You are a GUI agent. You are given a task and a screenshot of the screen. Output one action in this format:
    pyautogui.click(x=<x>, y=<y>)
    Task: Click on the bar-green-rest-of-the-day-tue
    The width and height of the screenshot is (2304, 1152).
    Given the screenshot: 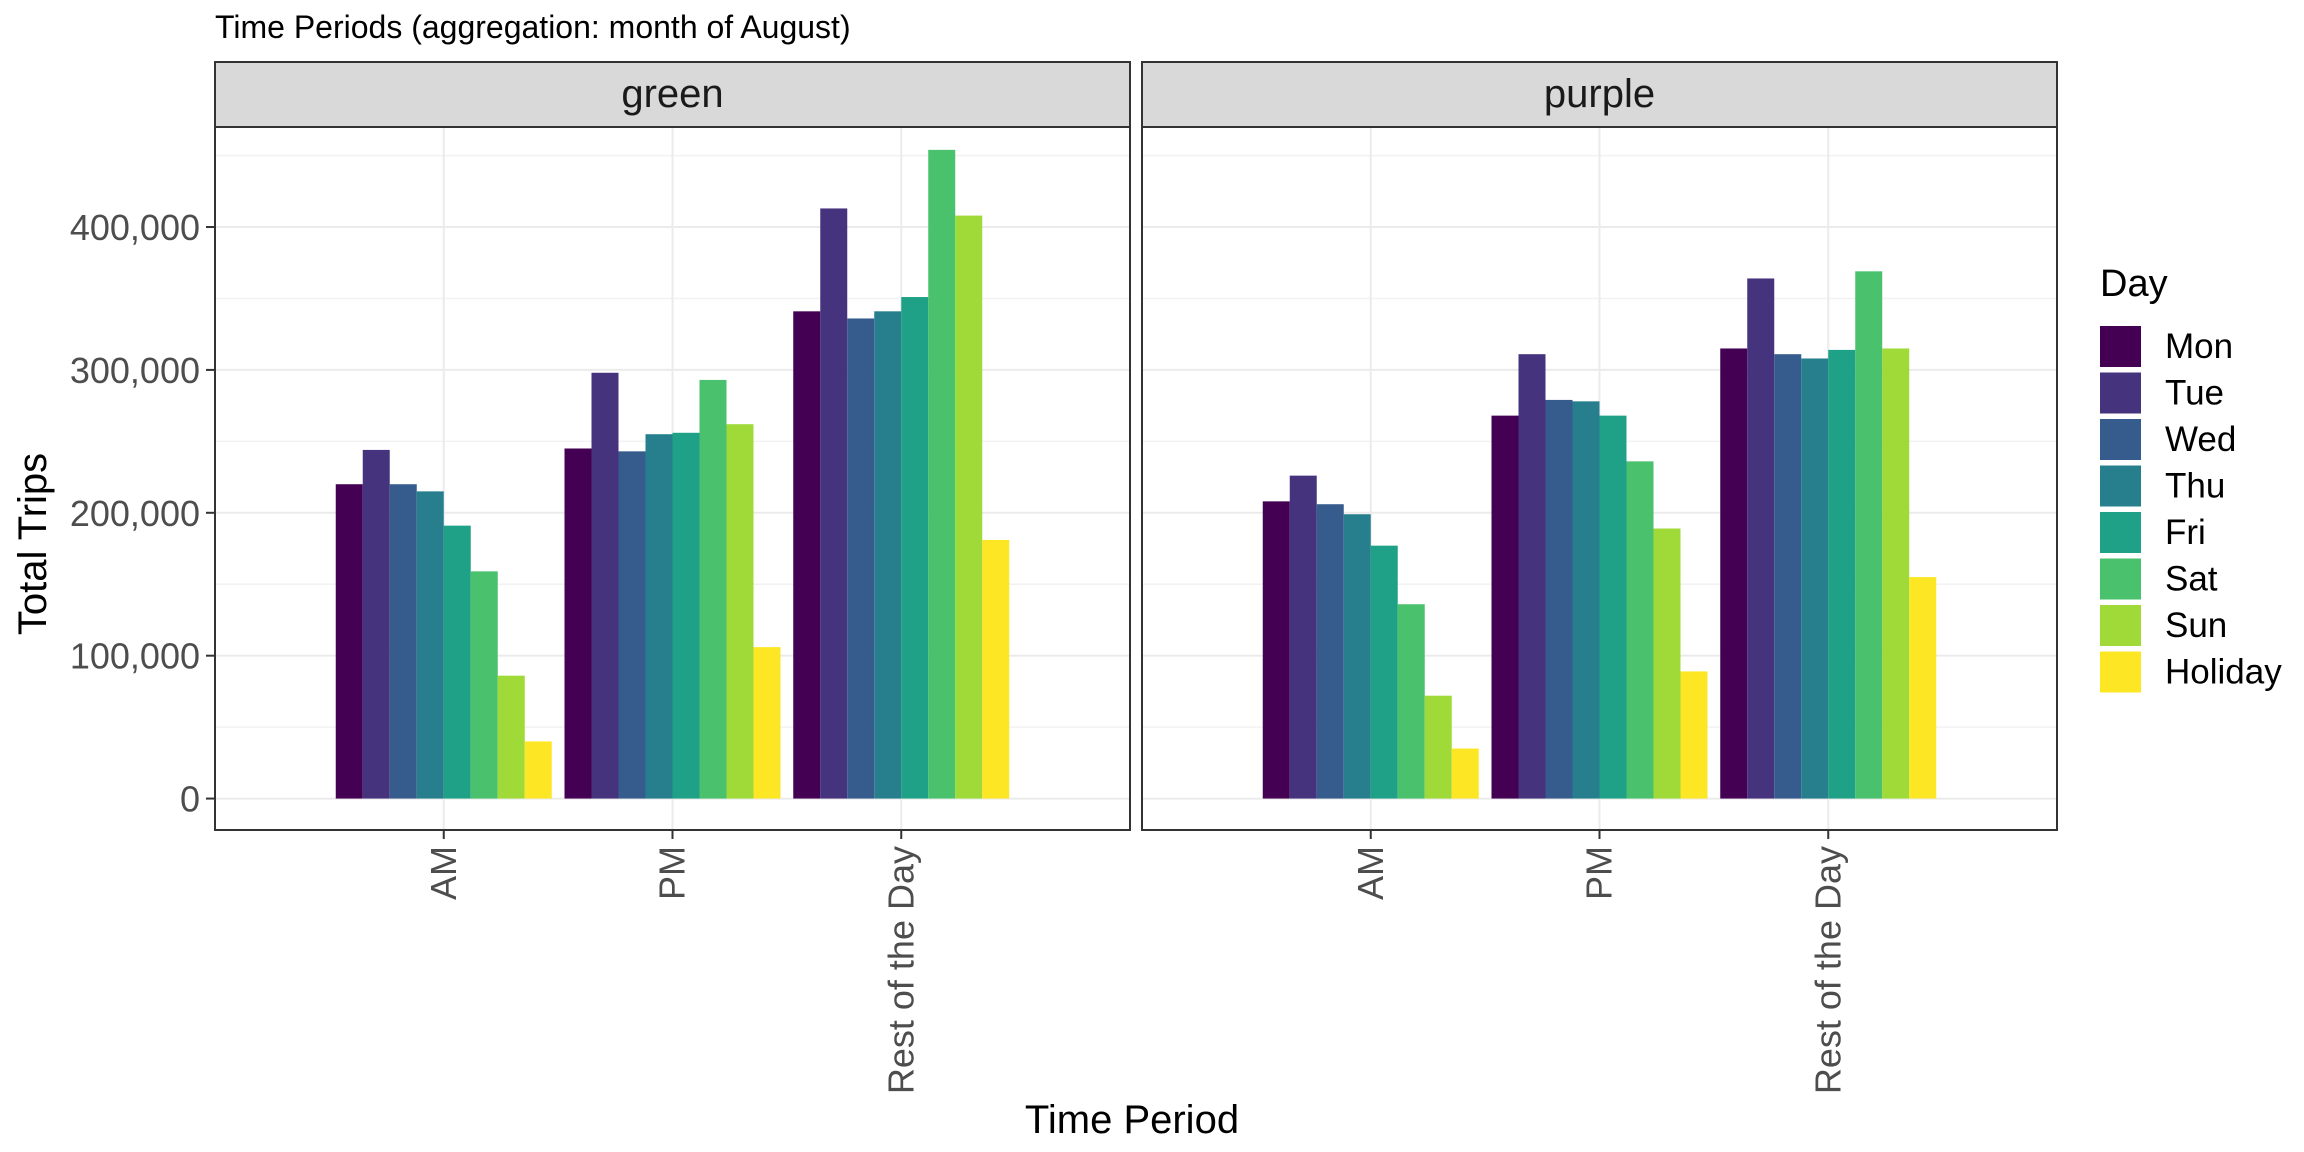 What is the action you would take?
    pyautogui.click(x=834, y=503)
    